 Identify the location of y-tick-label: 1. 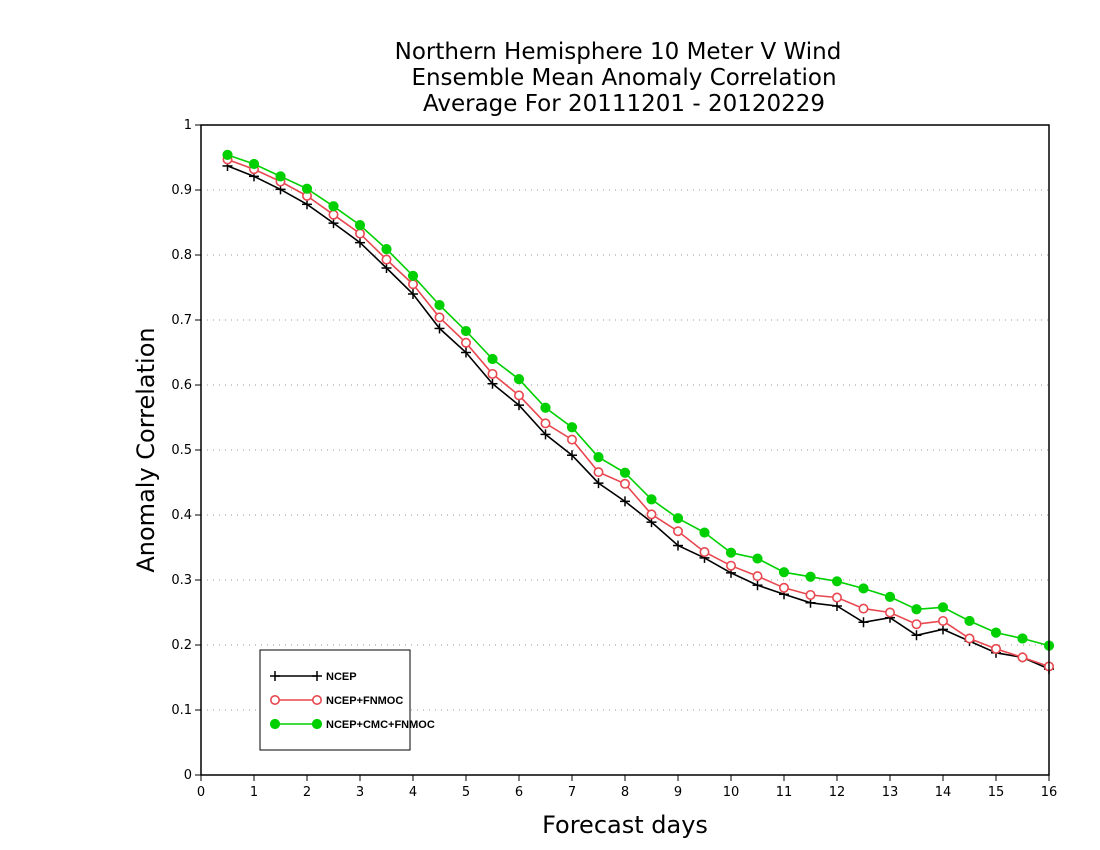
(188, 125).